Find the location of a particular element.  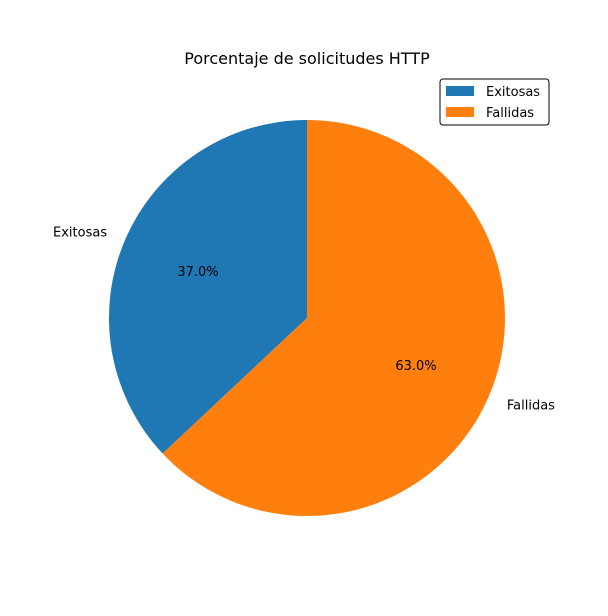

legend-entry-fallidas: Fallidas is located at coordinates (490, 113).